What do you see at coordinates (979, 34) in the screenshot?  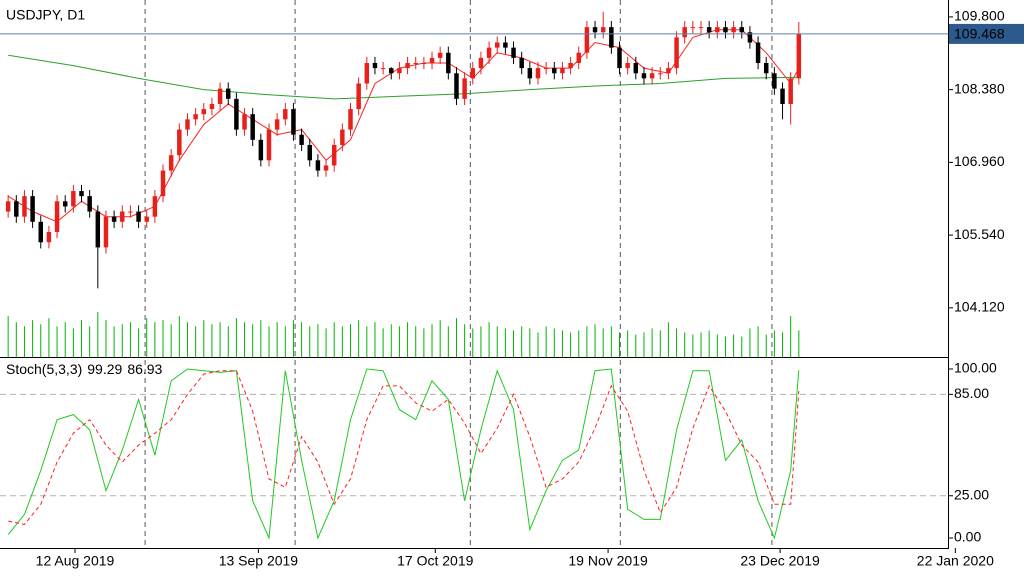 I see `current-price-label: 109.468` at bounding box center [979, 34].